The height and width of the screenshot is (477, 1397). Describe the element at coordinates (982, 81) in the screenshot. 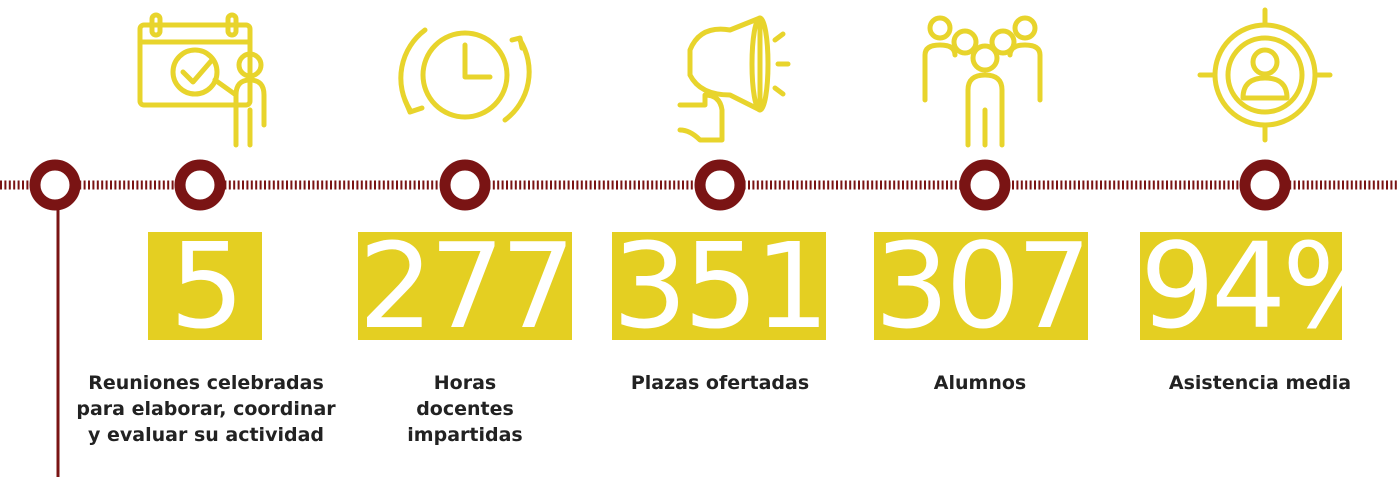

I see `people-icon` at that location.